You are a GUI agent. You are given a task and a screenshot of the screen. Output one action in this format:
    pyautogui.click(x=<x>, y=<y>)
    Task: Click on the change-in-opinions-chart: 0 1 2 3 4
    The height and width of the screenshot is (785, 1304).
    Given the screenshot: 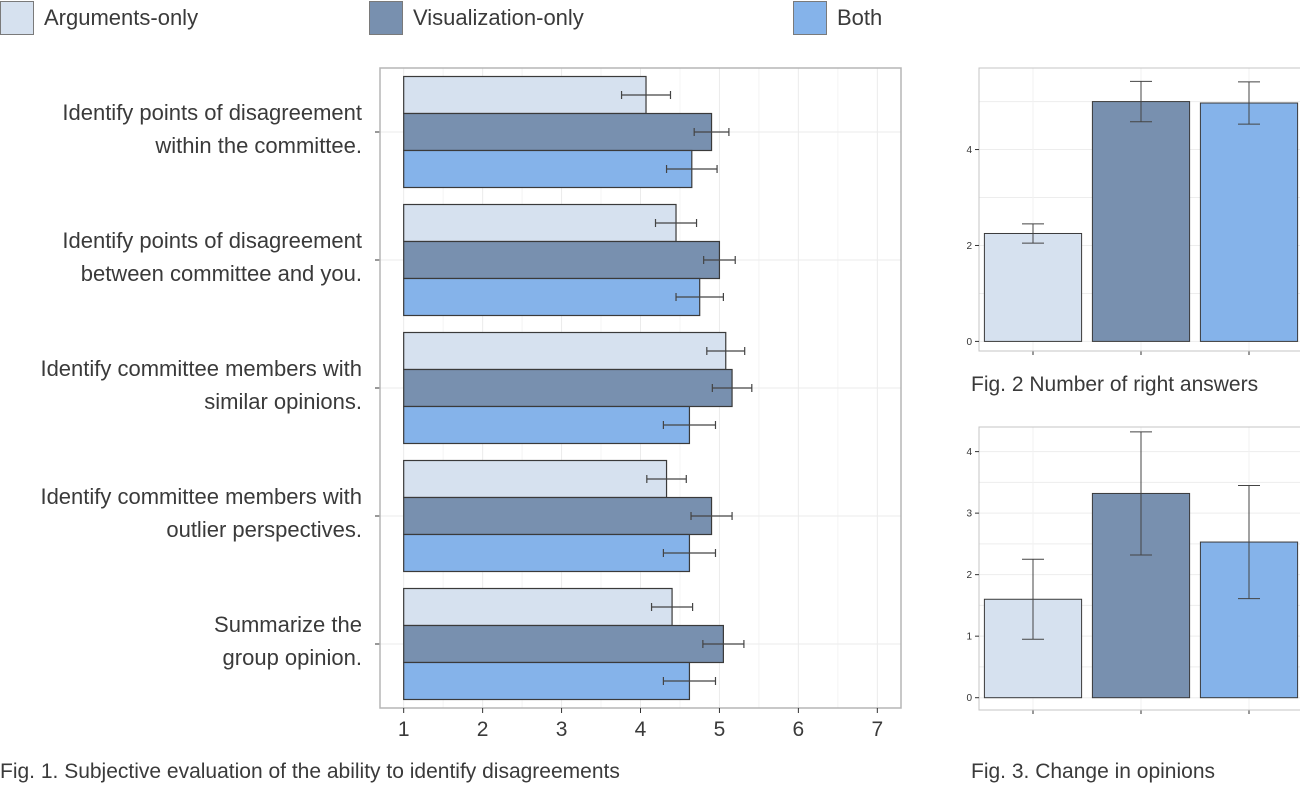 What is the action you would take?
    pyautogui.click(x=1133, y=570)
    